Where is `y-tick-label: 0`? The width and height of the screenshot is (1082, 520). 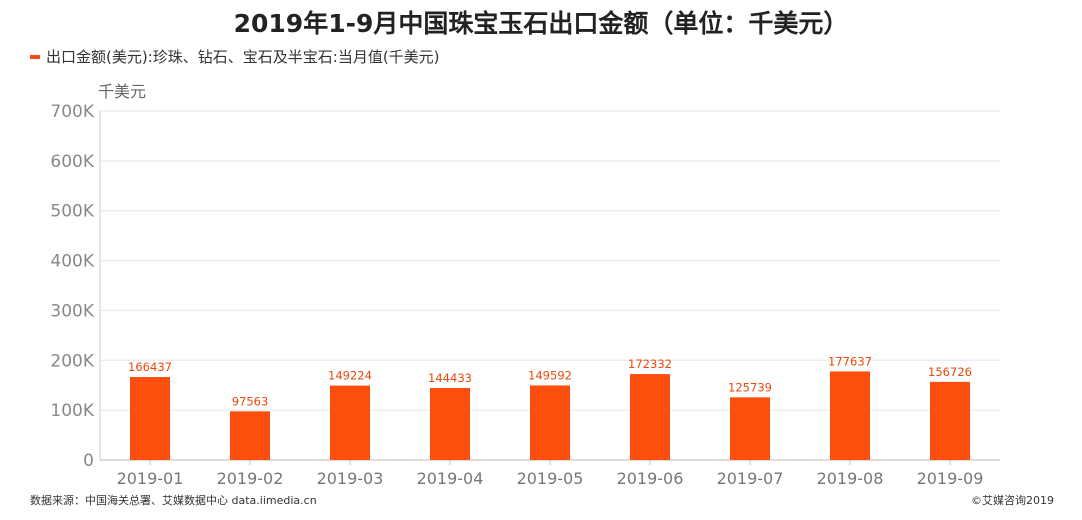 y-tick-label: 0 is located at coordinates (88, 461).